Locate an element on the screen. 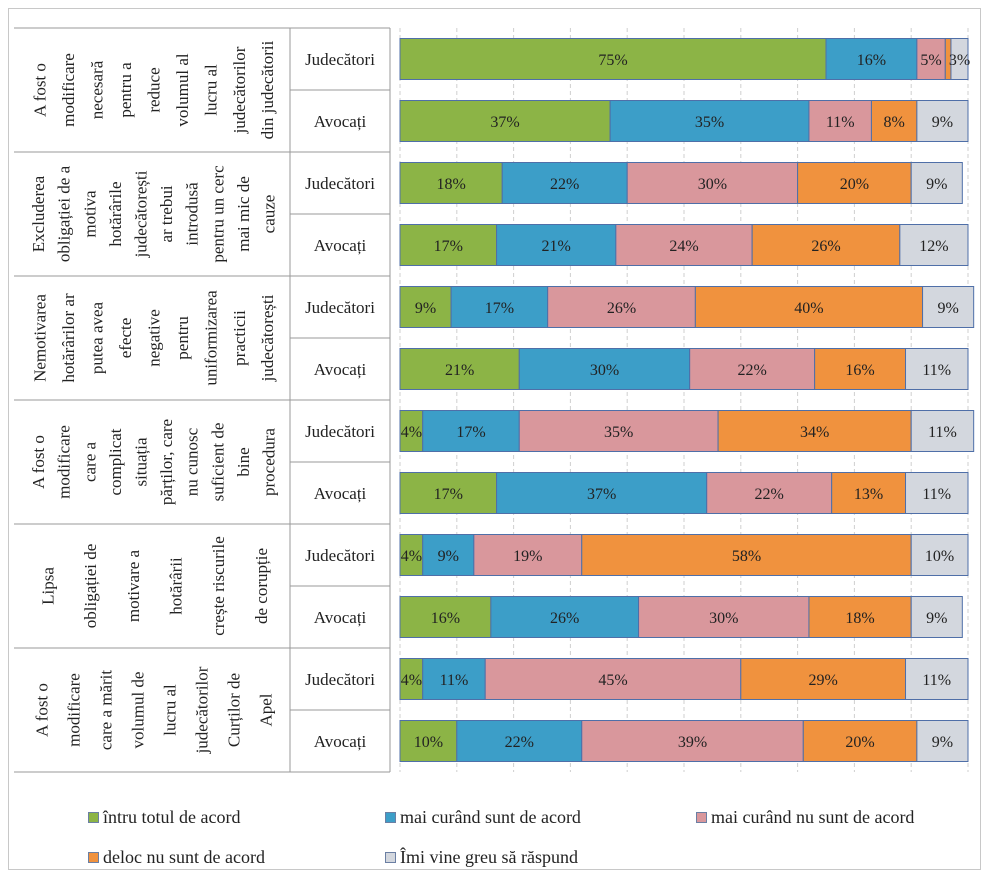 This screenshot has height=877, width=988. legend-label: deloc nu sunt de acord is located at coordinates (184, 857).